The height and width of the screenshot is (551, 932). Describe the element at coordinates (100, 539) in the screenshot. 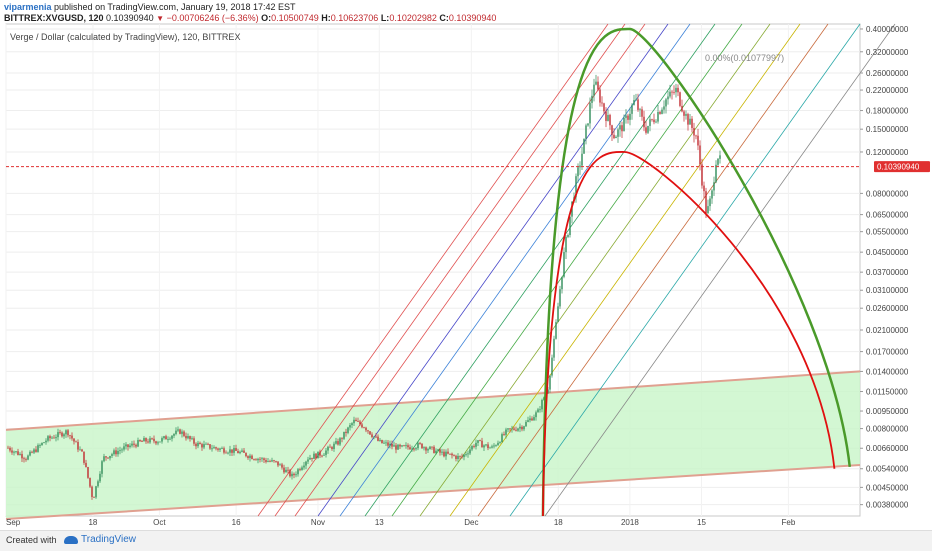

I see `tradingview-logo: TradingView` at that location.